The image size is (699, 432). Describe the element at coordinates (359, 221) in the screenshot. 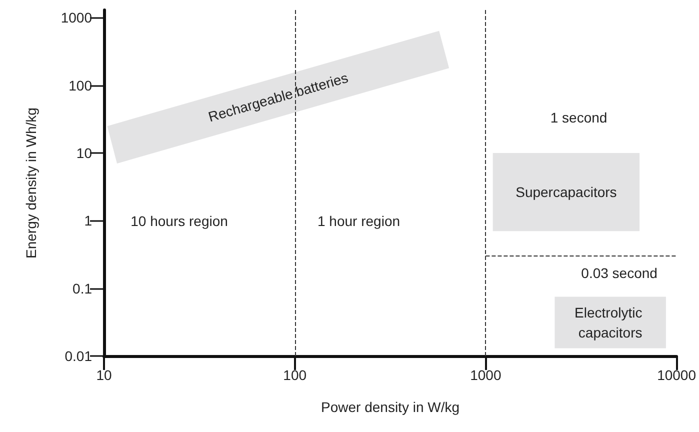

I see `annotation: 1 hour region` at that location.